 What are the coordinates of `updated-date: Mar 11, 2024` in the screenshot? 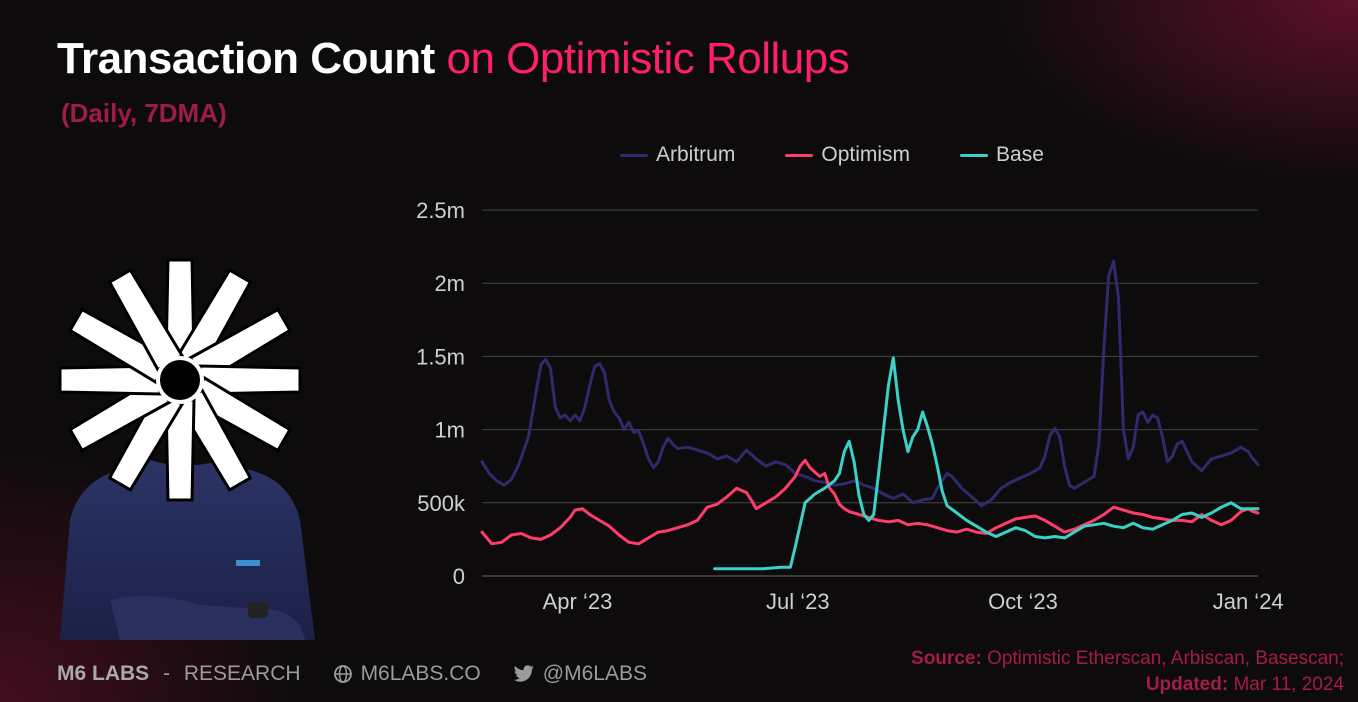 It's located at (1288, 684).